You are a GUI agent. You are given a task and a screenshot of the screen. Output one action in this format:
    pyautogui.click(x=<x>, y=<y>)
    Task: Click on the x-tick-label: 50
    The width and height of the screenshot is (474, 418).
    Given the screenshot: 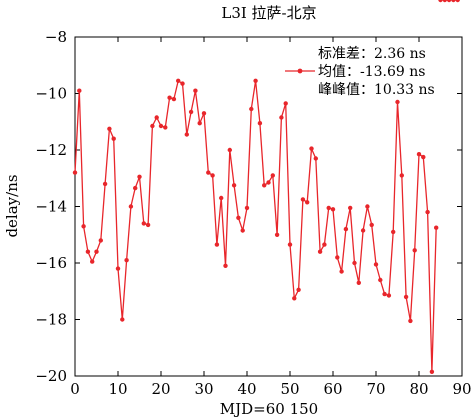 What is the action you would take?
    pyautogui.click(x=289, y=389)
    